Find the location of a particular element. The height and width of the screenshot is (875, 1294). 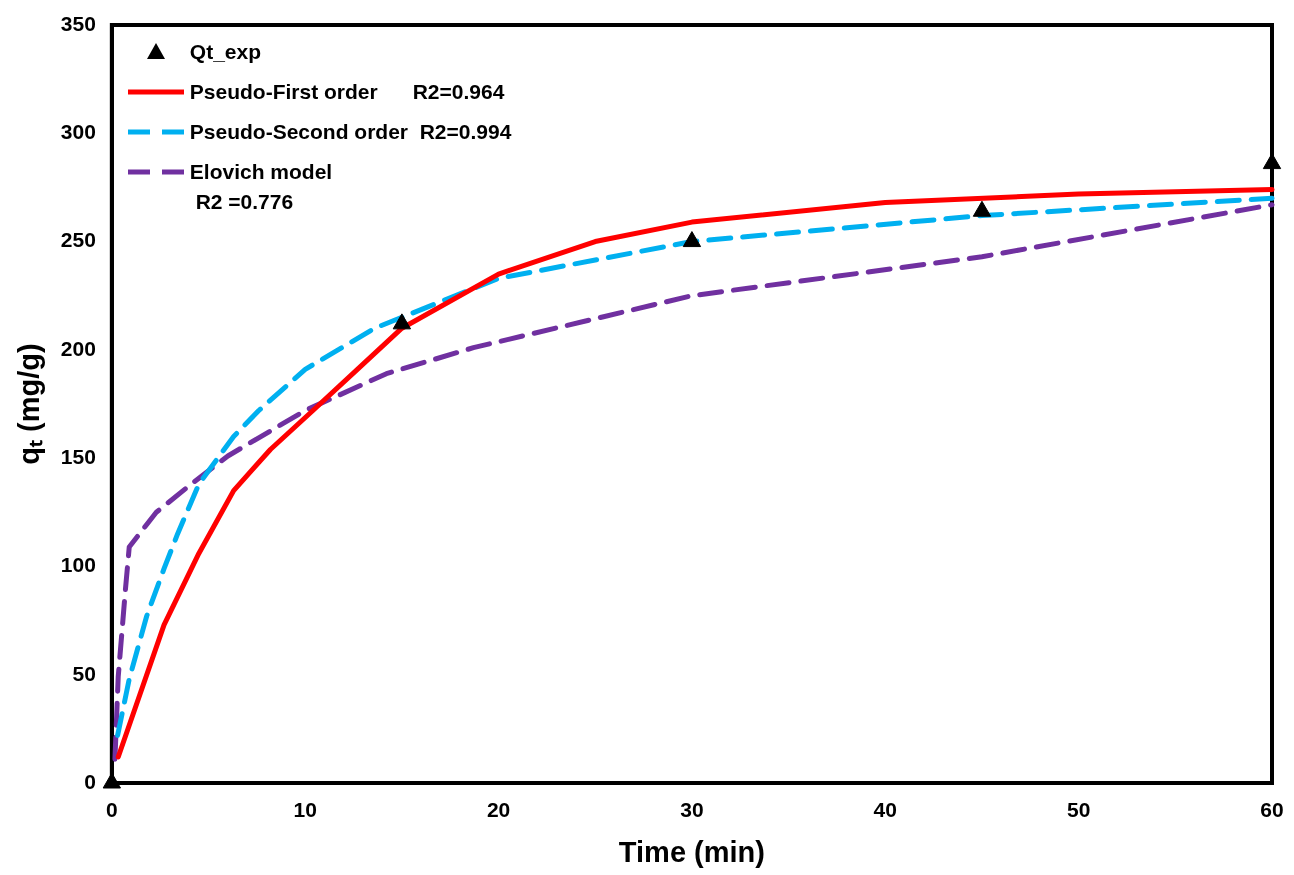

y-tick-label: 150 is located at coordinates (78, 456).